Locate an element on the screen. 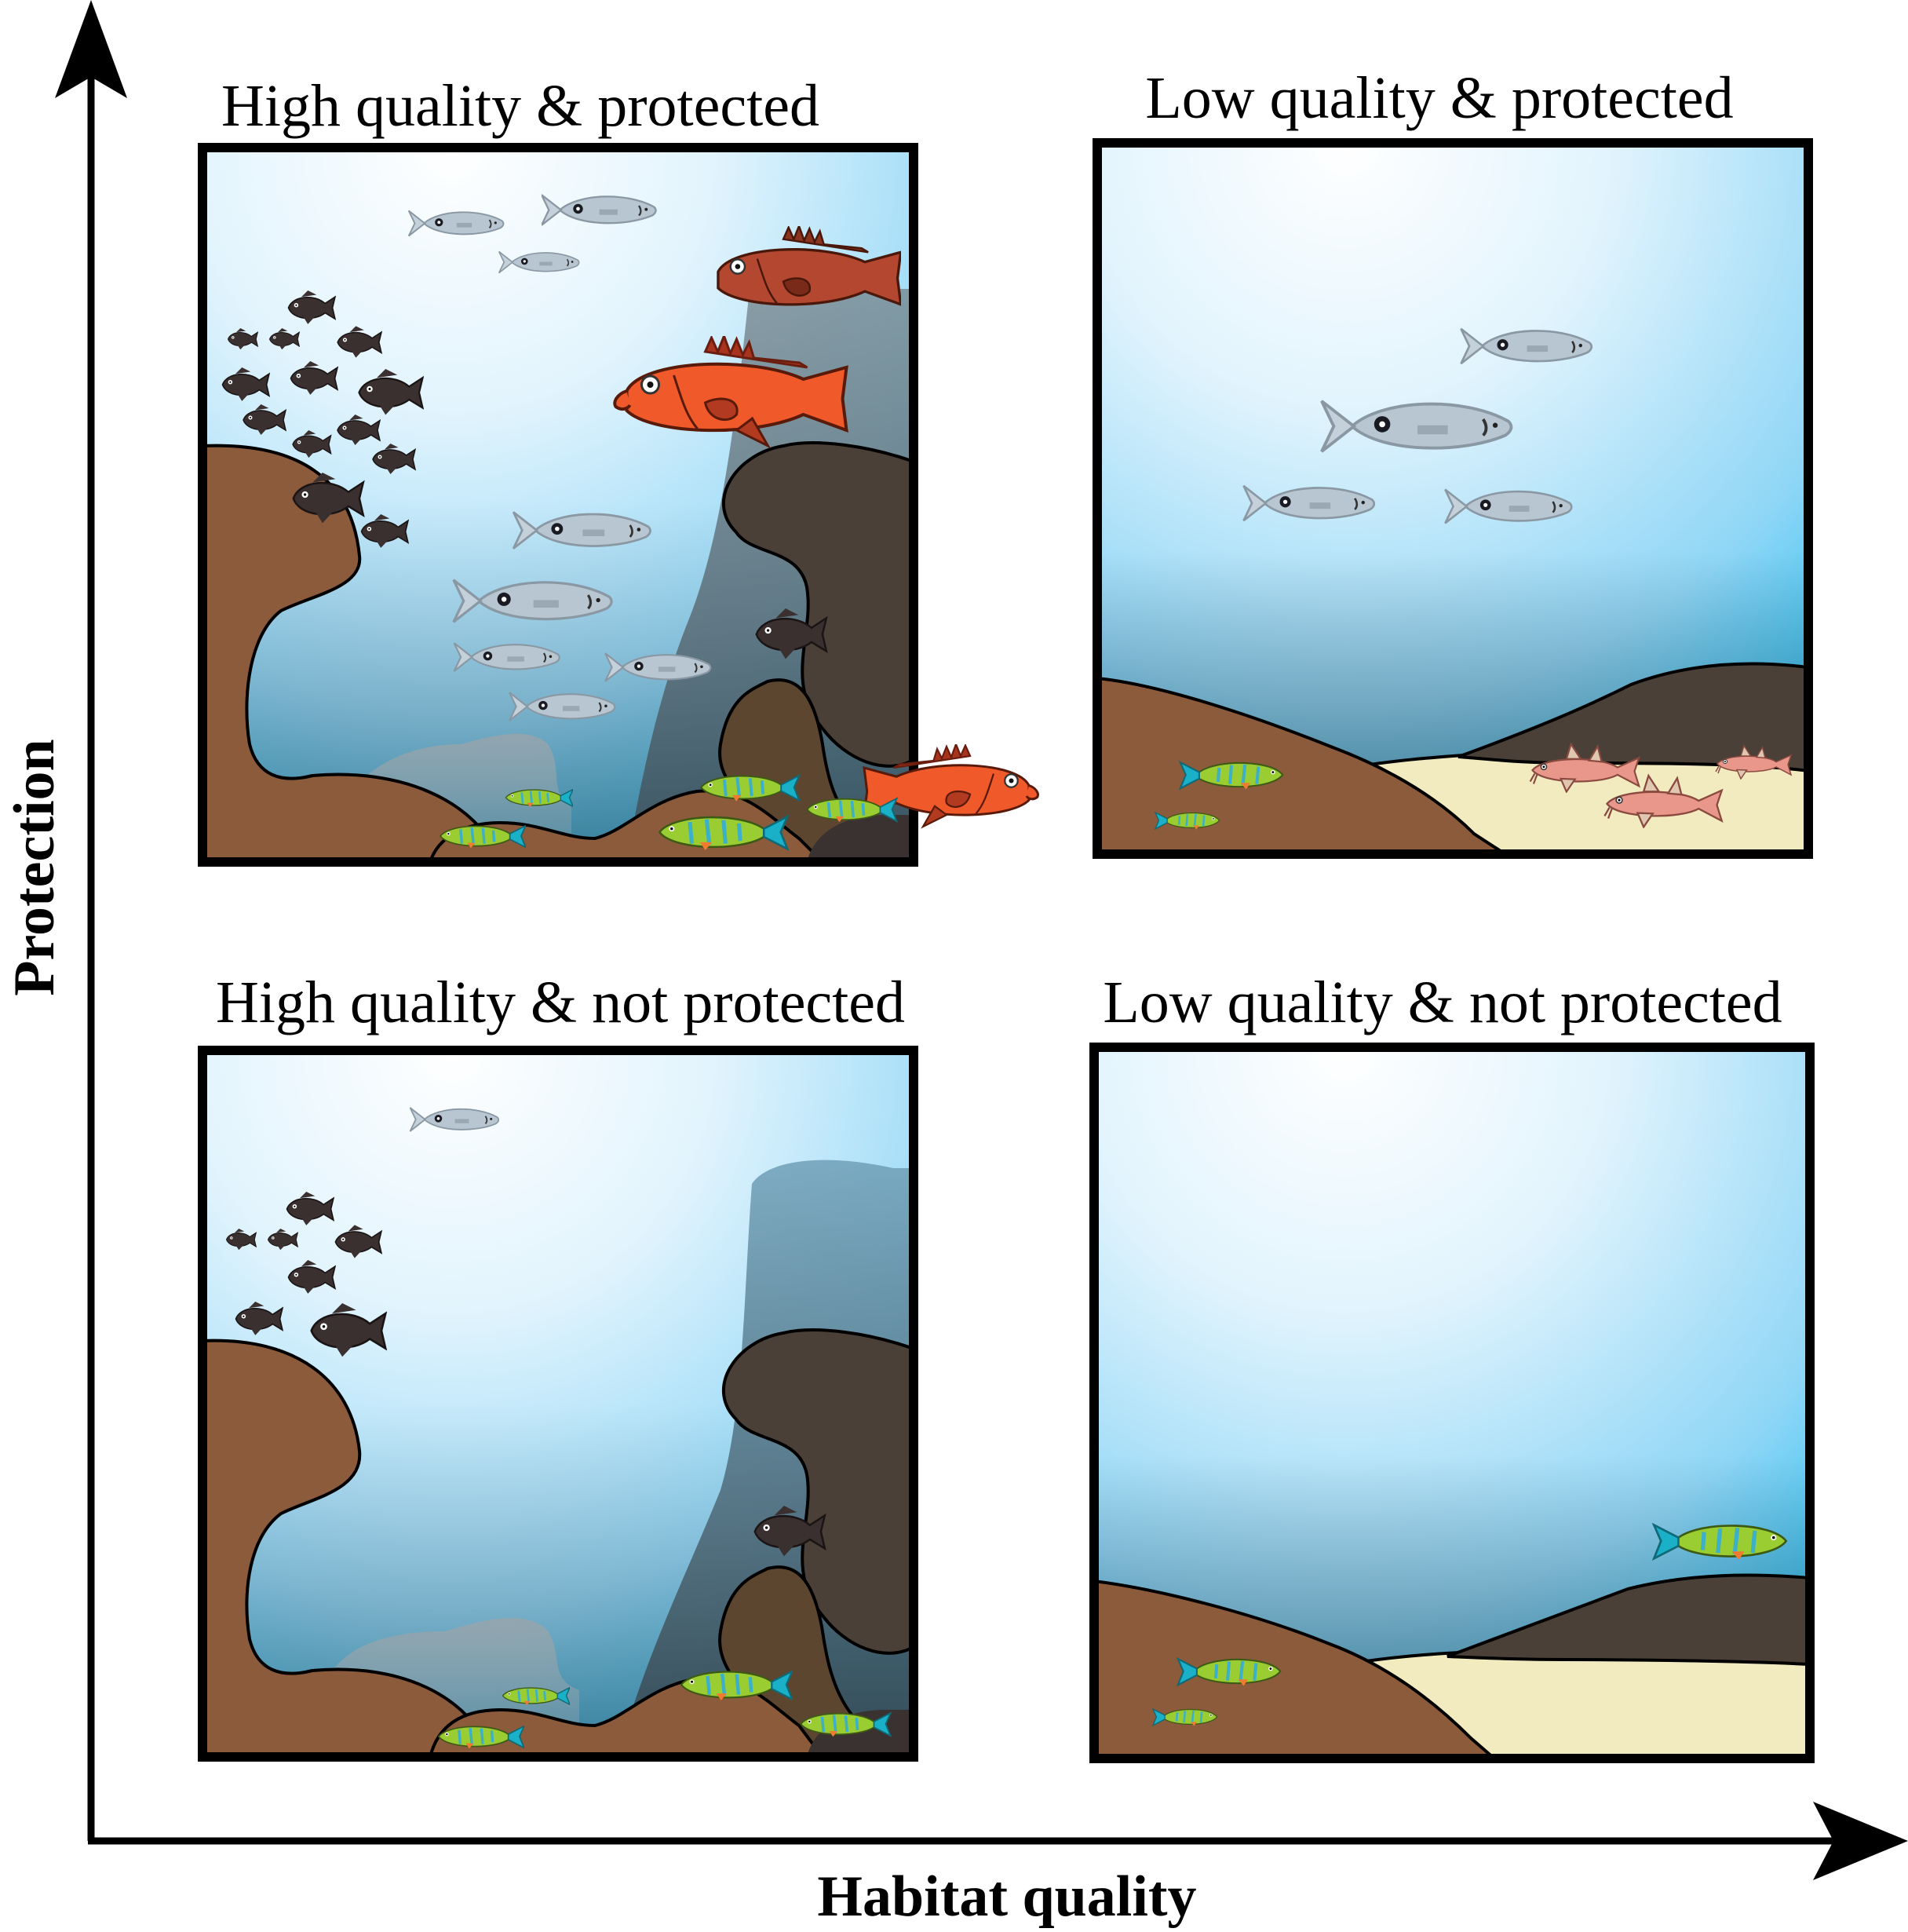 This screenshot has width=1908, height=1932. quadrant-title-lq-protected: Low quality & protected is located at coordinates (1439, 98).